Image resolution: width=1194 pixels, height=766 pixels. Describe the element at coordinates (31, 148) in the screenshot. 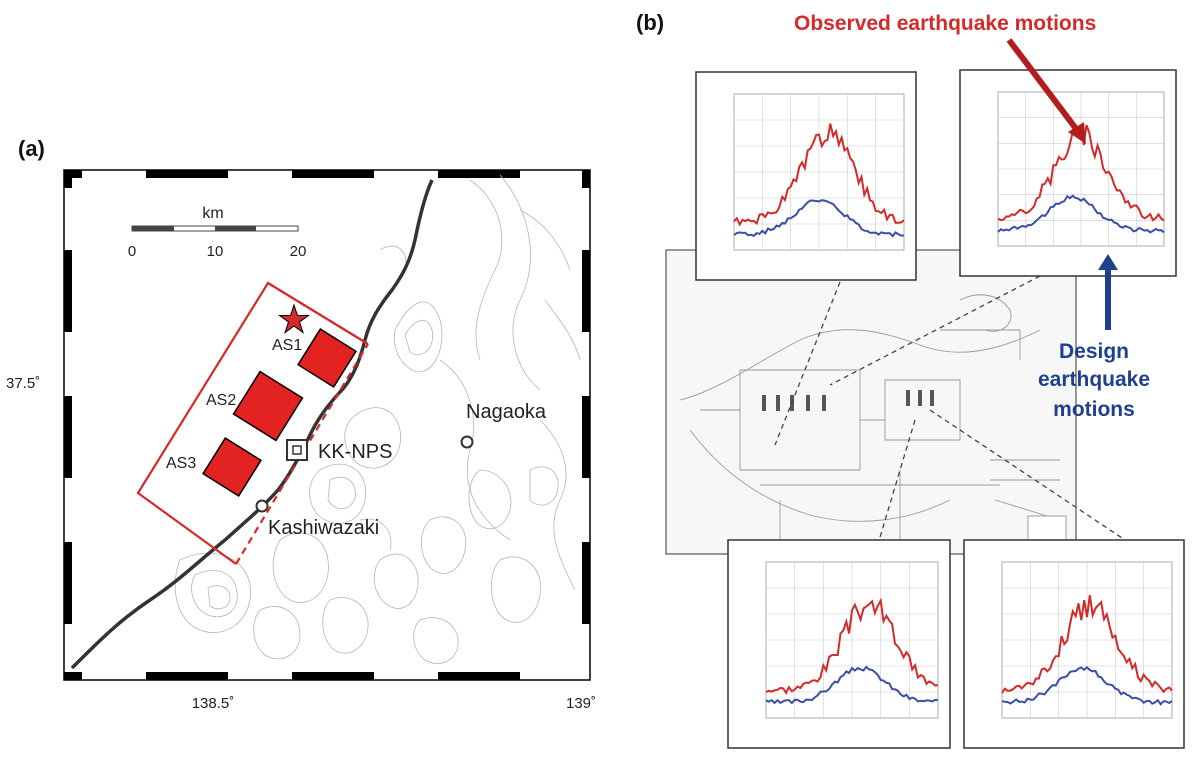

I see `panel-a-label: (a)` at that location.